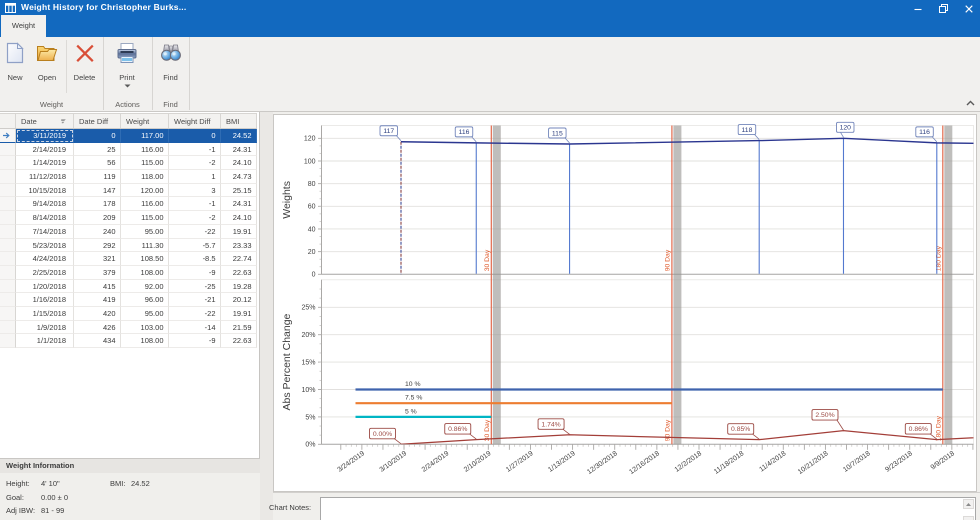 This screenshot has height=520, width=980. Describe the element at coordinates (45, 300) in the screenshot. I see `cell-date: 1/16/2018` at that location.